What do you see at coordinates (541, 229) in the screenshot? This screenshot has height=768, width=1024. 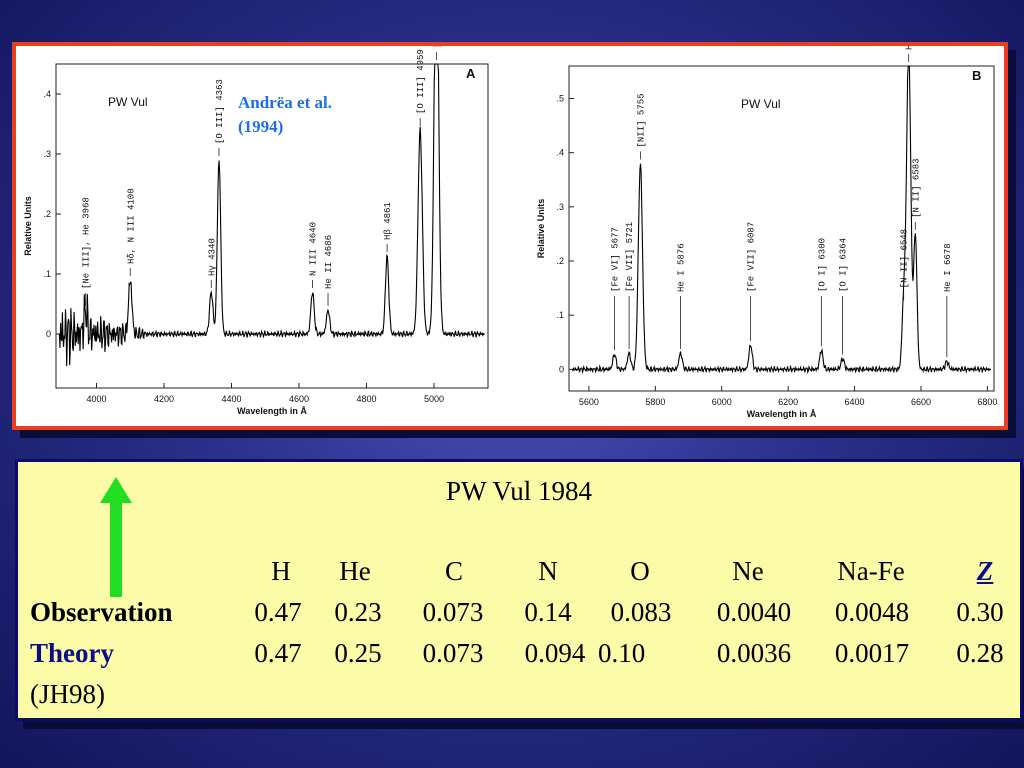 I see `panel-b-y-label: Relative Units` at bounding box center [541, 229].